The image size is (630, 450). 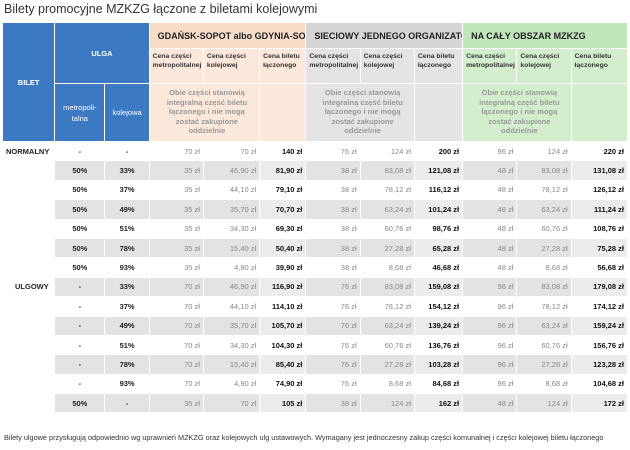 What do you see at coordinates (283, 151) in the screenshot?
I see `total-cell: 140 zł` at bounding box center [283, 151].